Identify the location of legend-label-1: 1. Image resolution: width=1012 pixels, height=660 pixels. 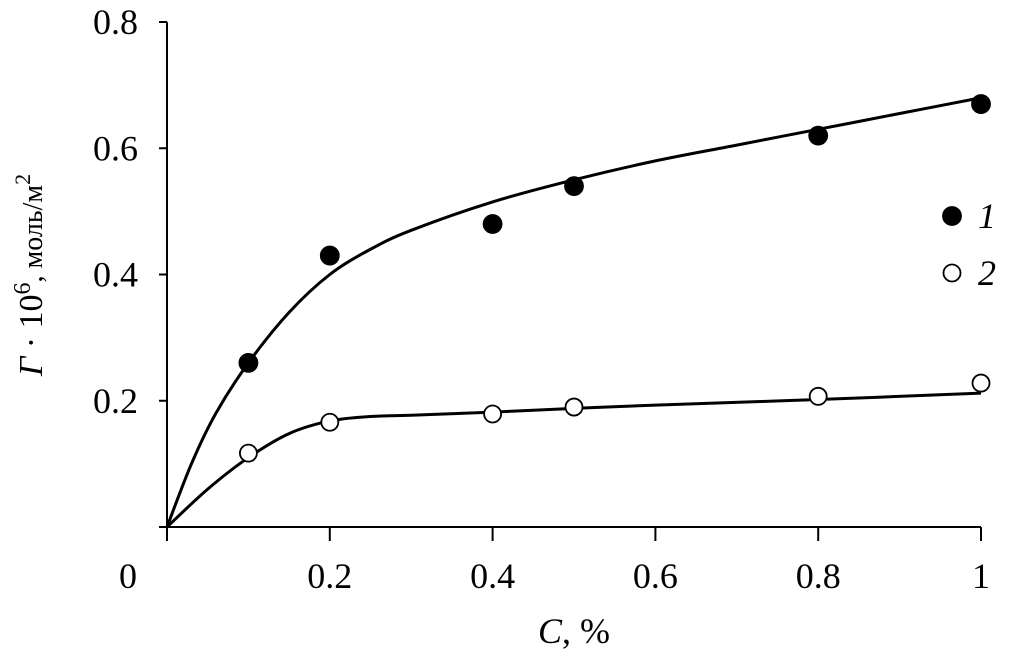
(987, 216).